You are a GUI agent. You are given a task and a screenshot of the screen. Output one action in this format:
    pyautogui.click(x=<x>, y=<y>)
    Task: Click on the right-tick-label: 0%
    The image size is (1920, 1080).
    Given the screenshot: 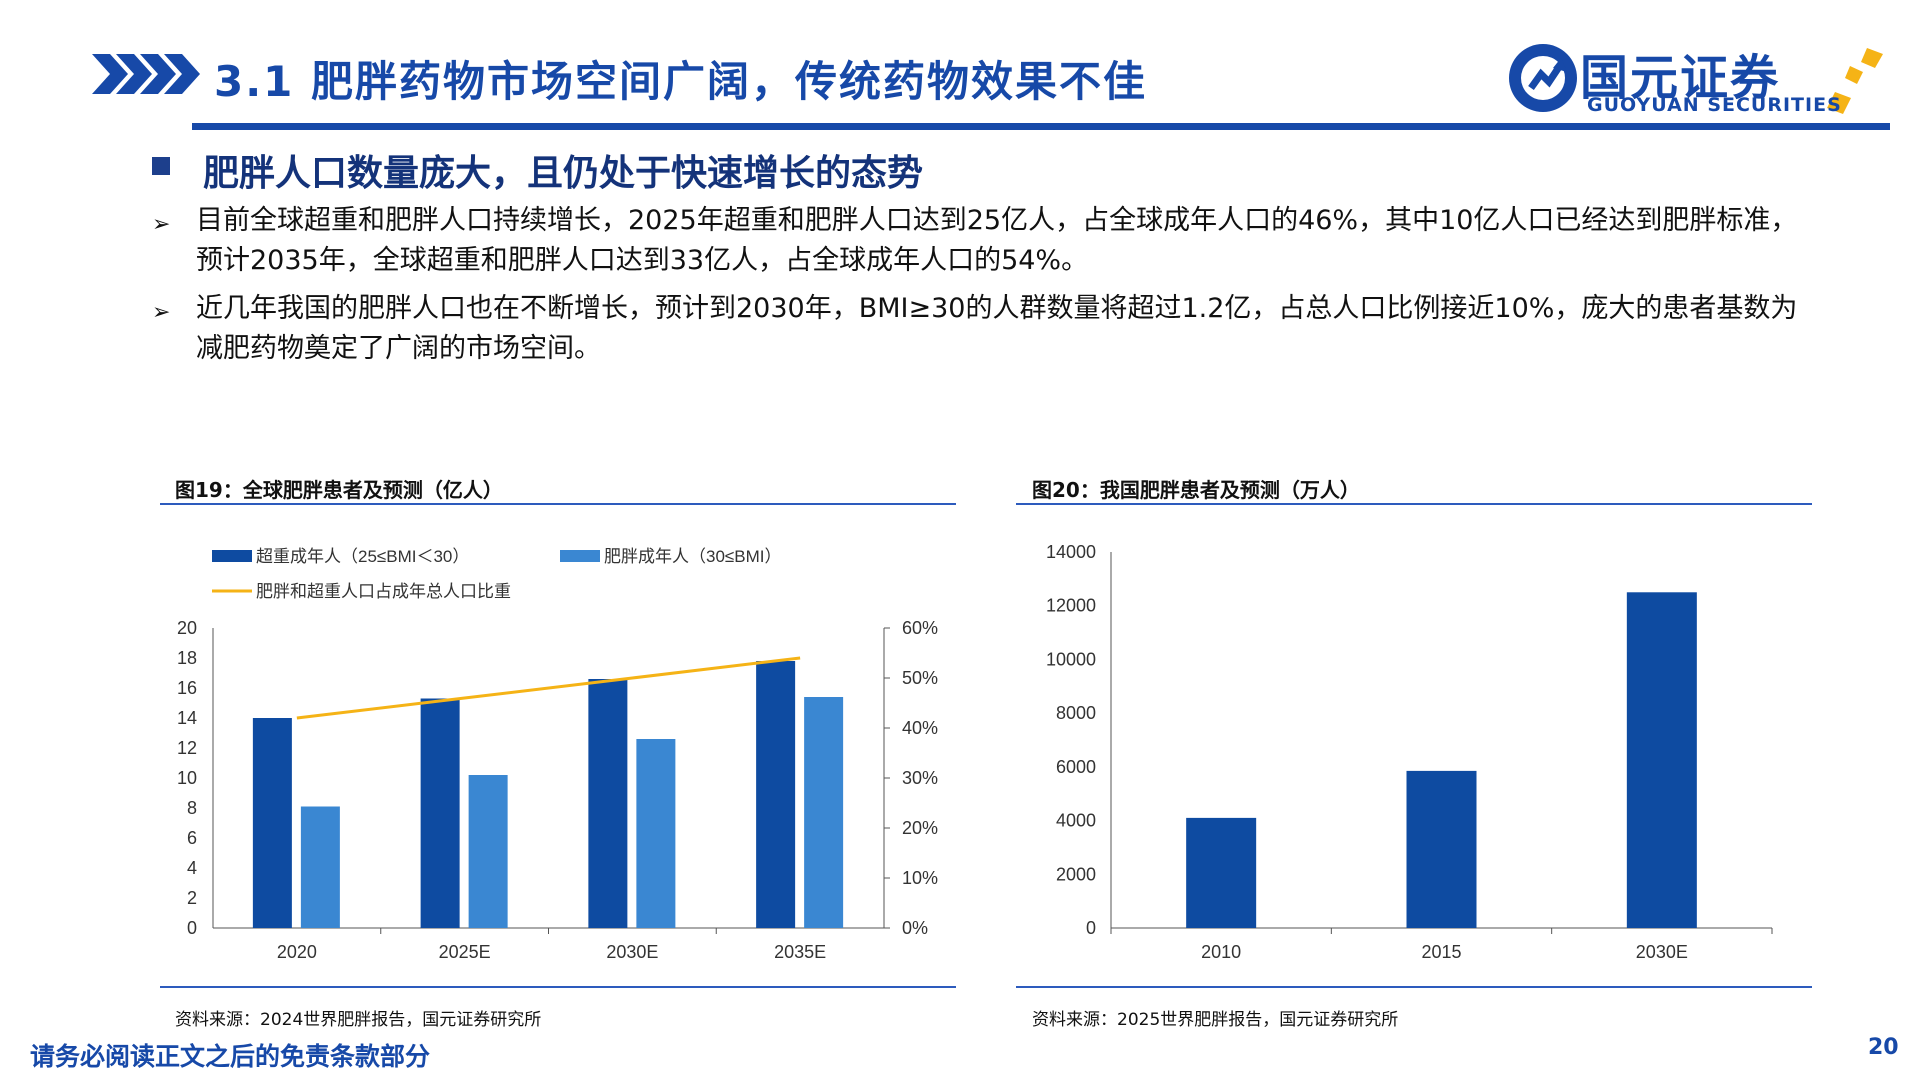 What is the action you would take?
    pyautogui.click(x=915, y=928)
    